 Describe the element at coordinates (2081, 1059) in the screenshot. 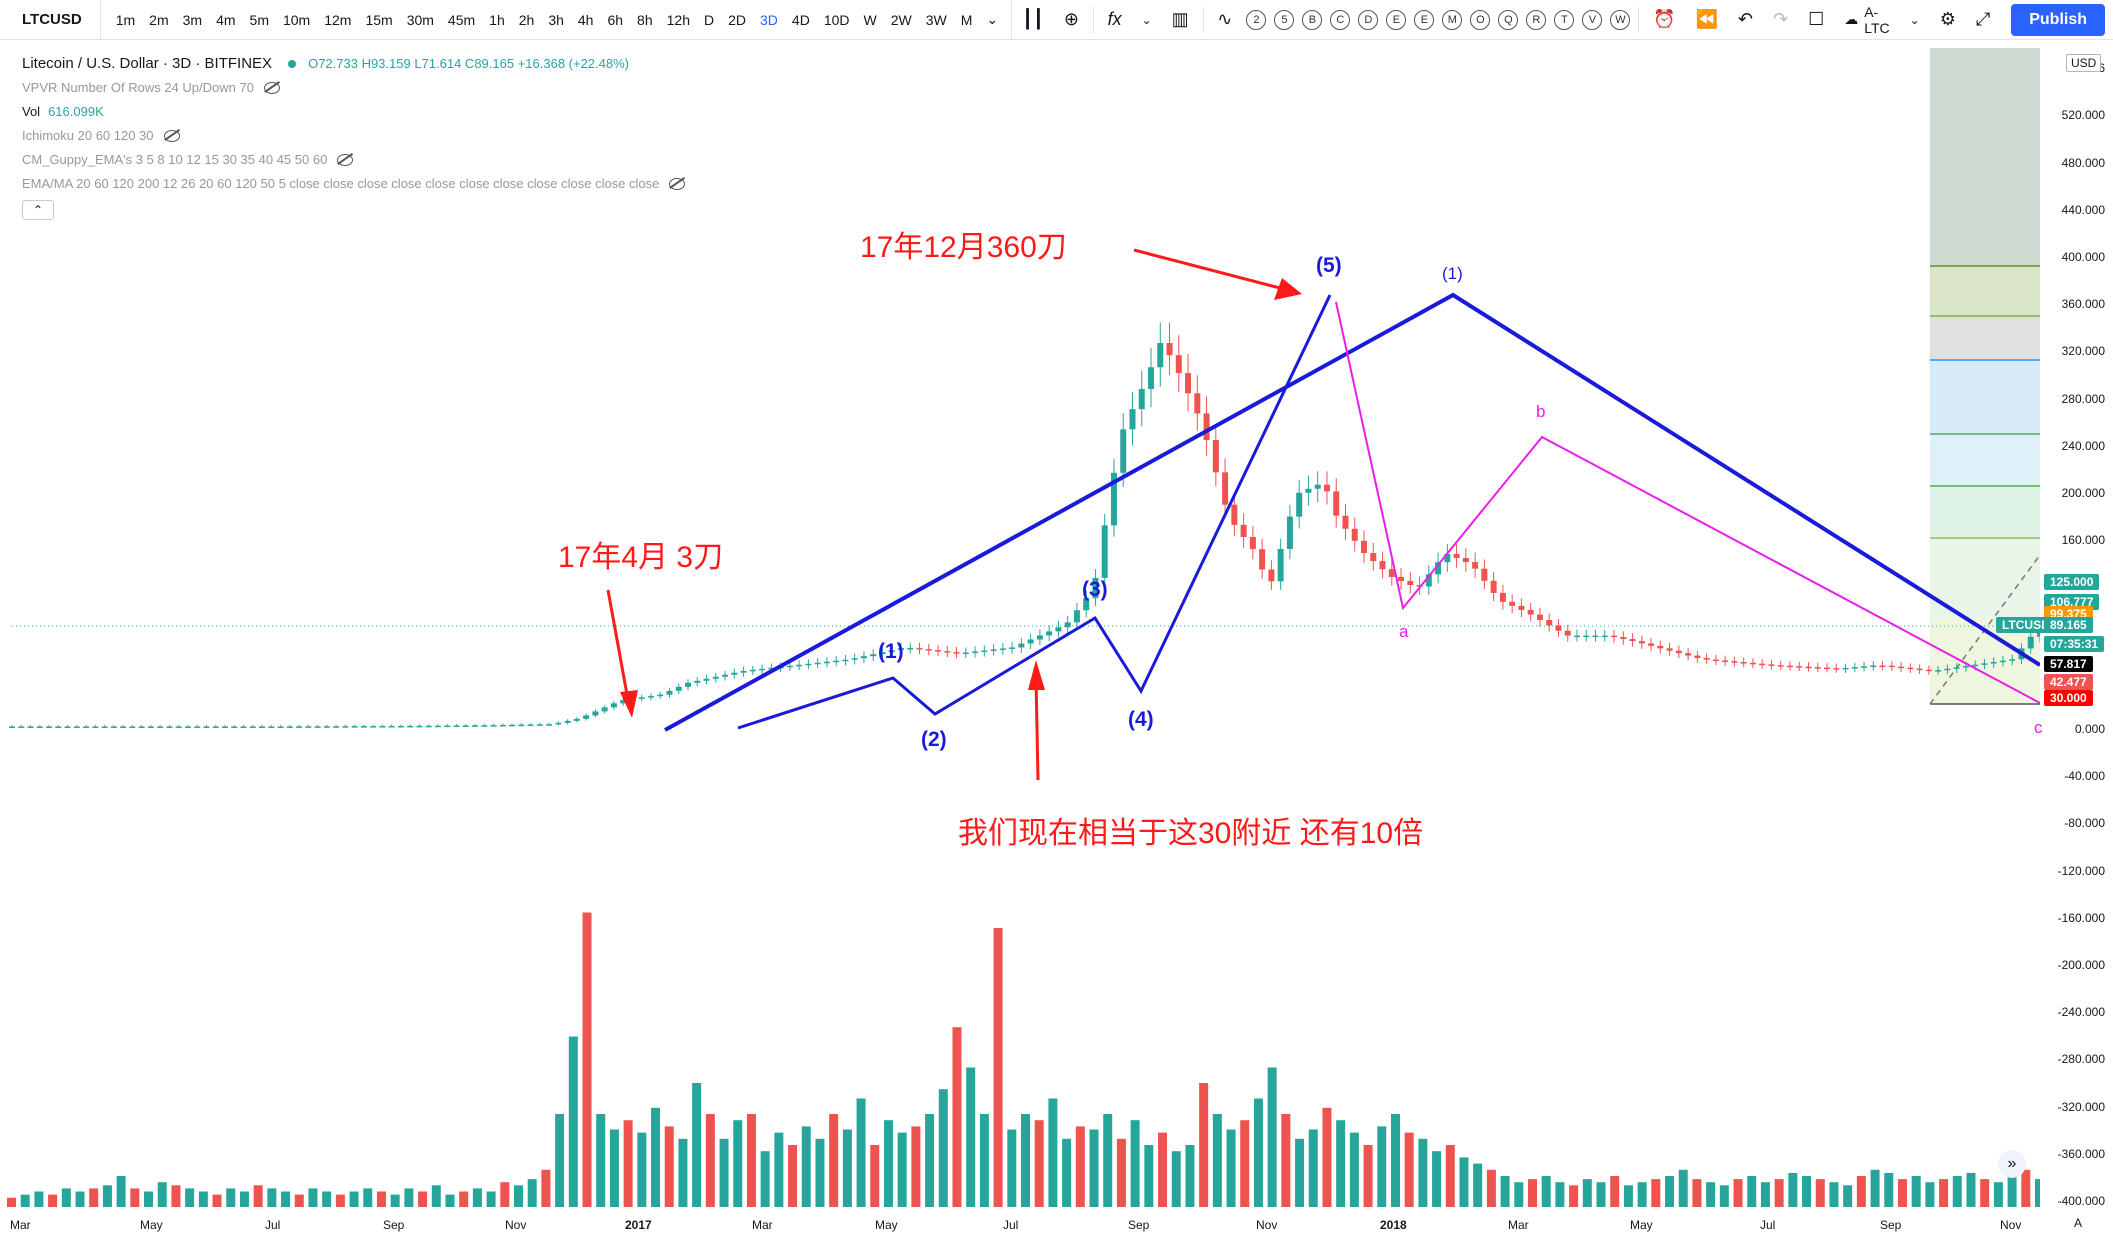

I see `price-tick: -280.000` at that location.